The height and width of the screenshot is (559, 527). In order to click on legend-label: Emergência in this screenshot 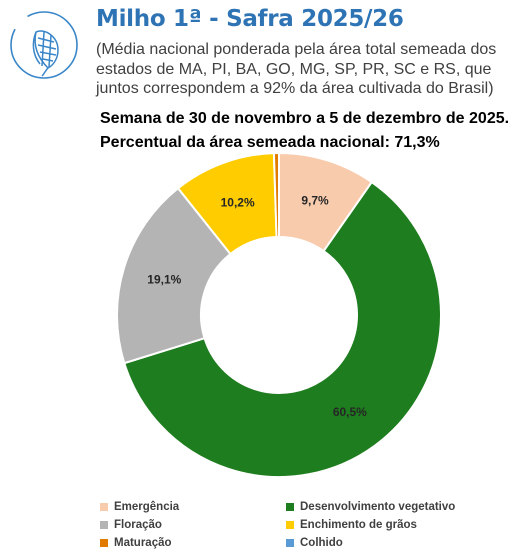, I will do `click(147, 507)`.